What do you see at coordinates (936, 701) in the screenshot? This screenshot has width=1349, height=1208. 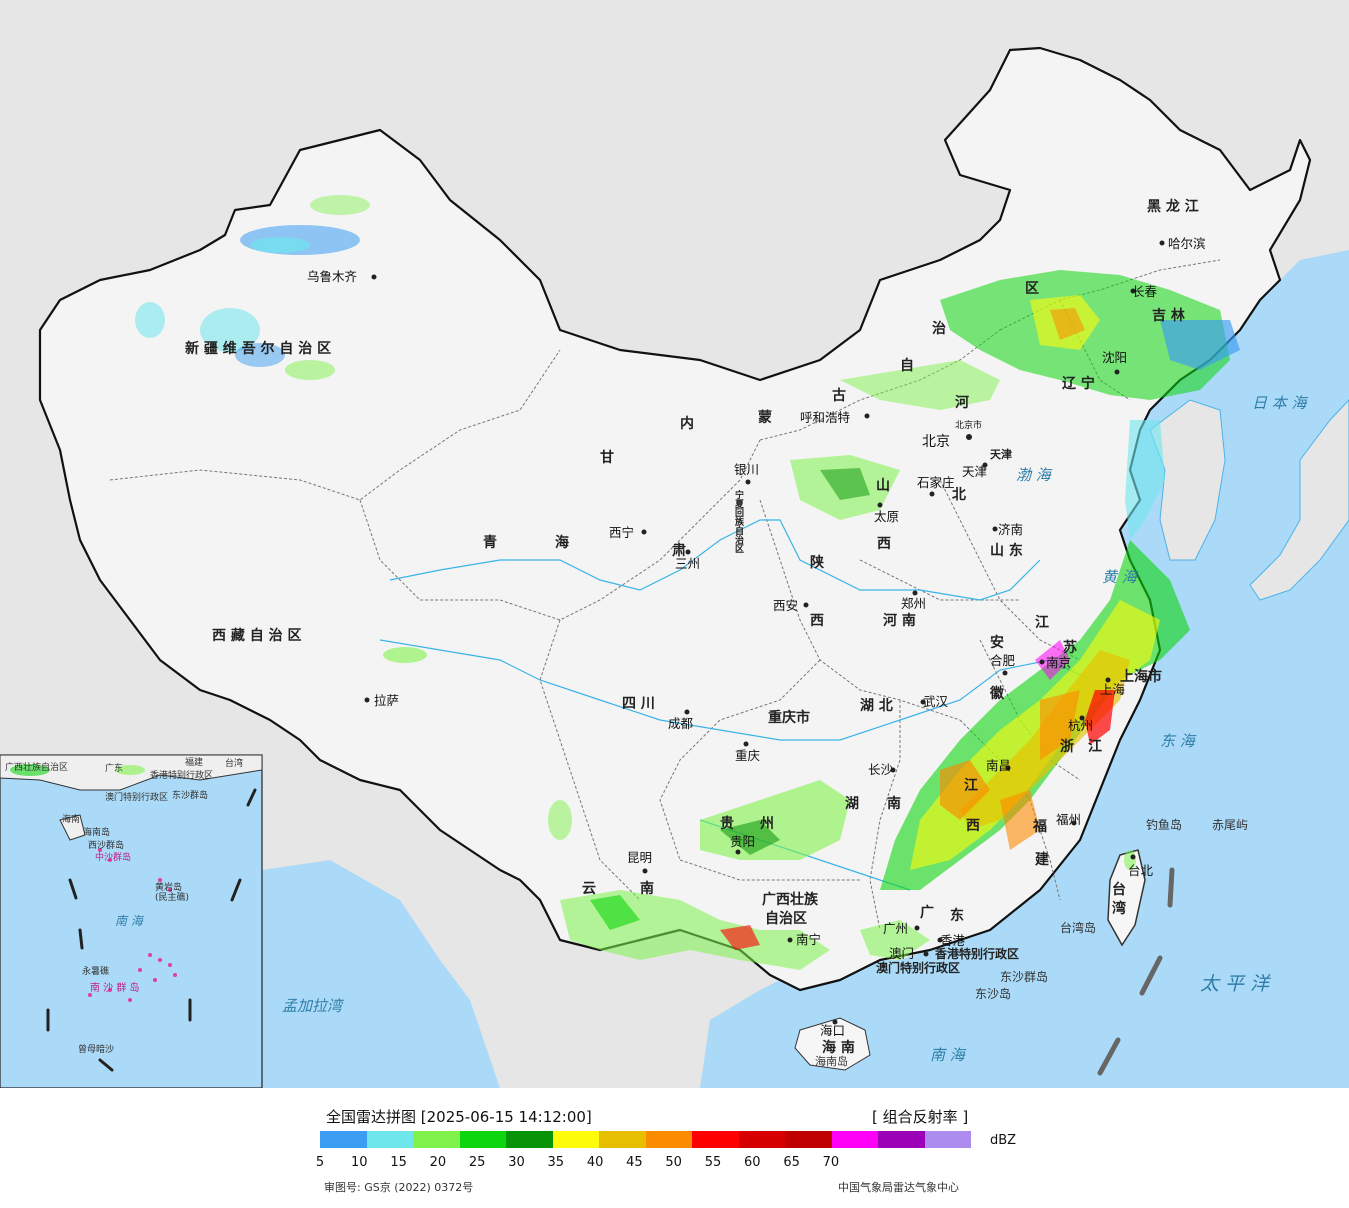 I see `city-label: 武汉` at bounding box center [936, 701].